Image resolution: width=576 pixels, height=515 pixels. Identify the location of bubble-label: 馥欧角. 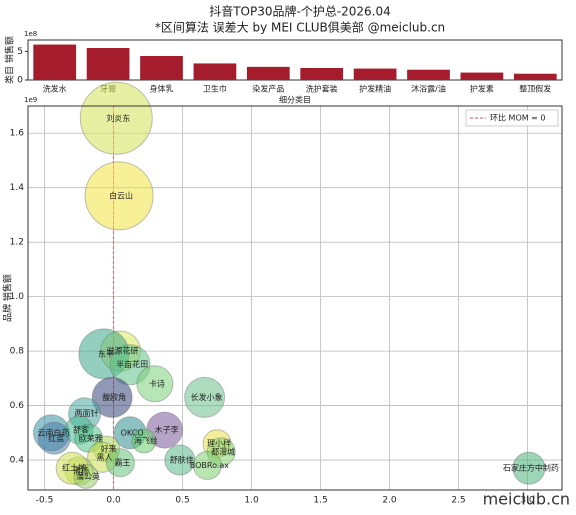
(114, 397).